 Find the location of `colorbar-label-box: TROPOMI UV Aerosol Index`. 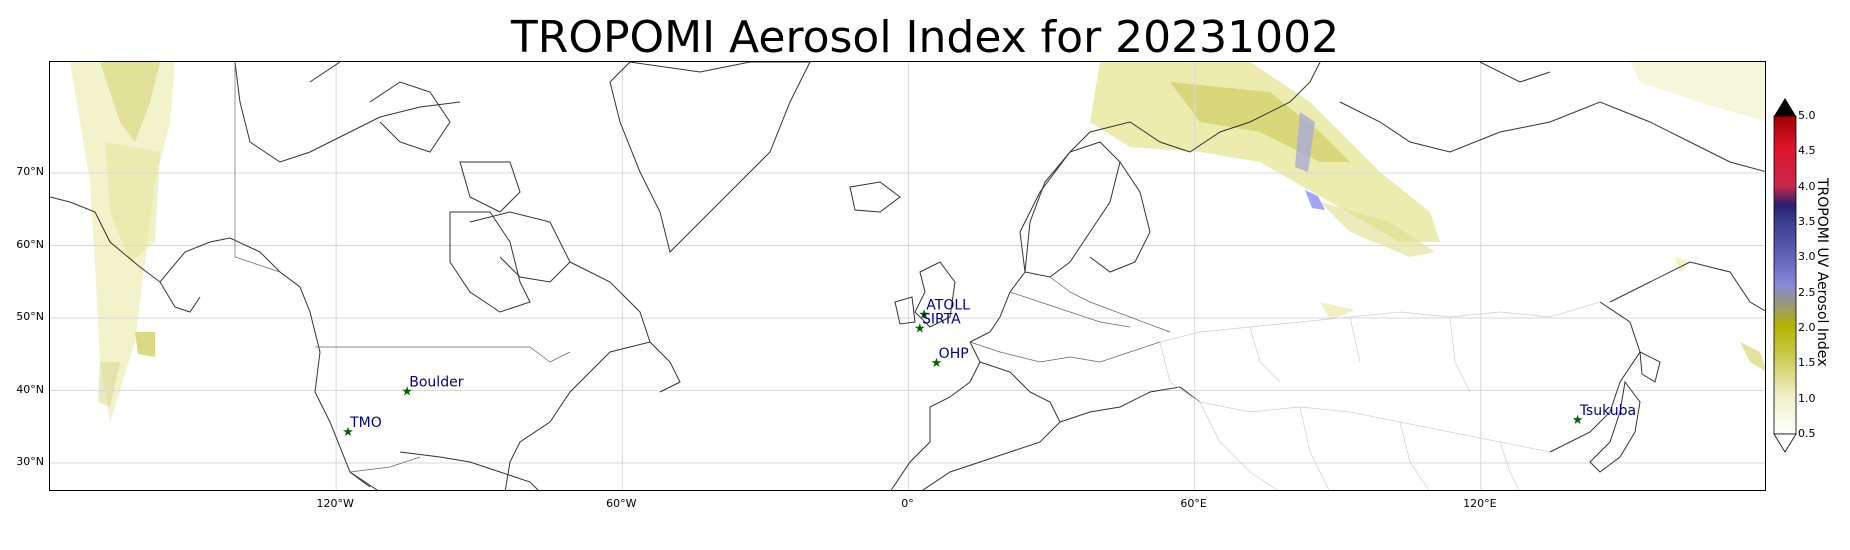

colorbar-label-box: TROPOMI UV Aerosol Index is located at coordinates (1822, 272).